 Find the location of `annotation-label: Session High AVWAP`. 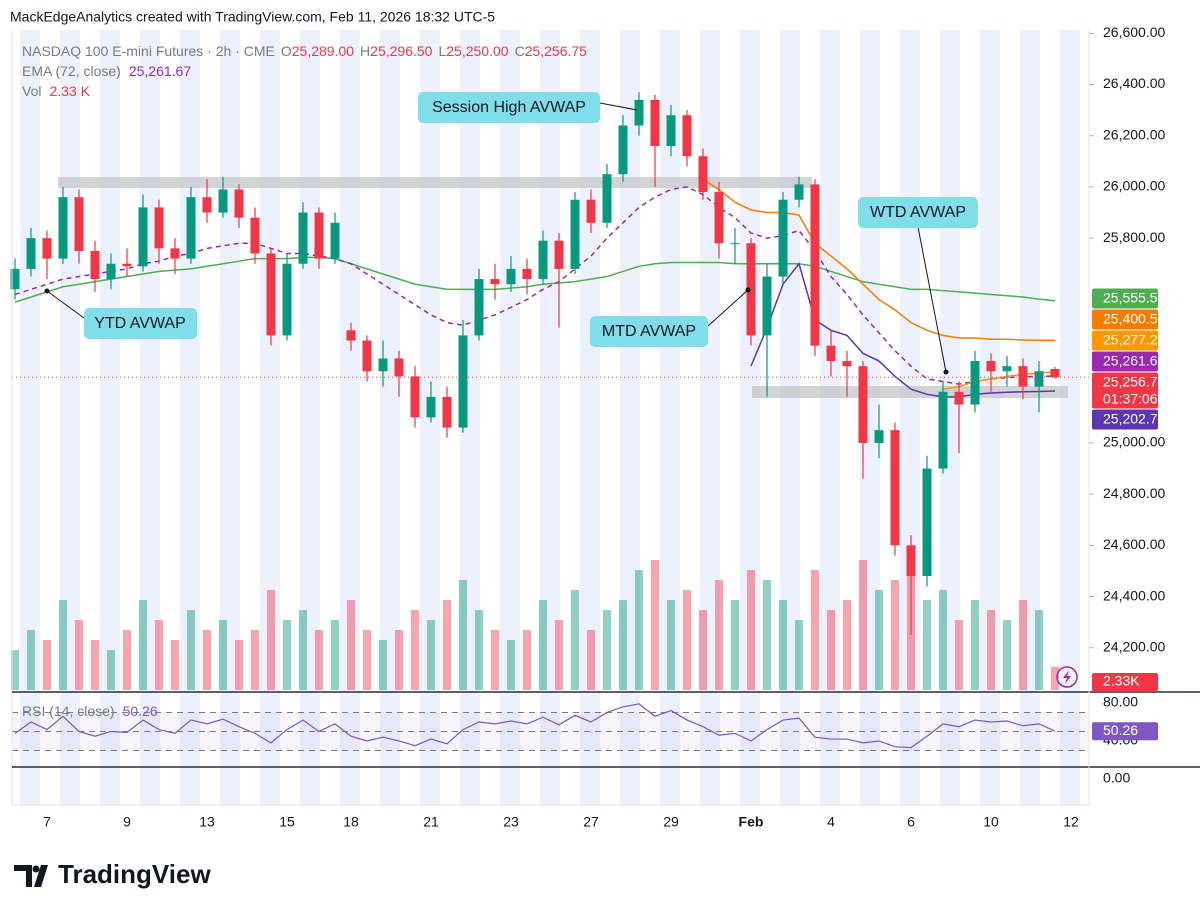

annotation-label: Session High AVWAP is located at coordinates (509, 107).